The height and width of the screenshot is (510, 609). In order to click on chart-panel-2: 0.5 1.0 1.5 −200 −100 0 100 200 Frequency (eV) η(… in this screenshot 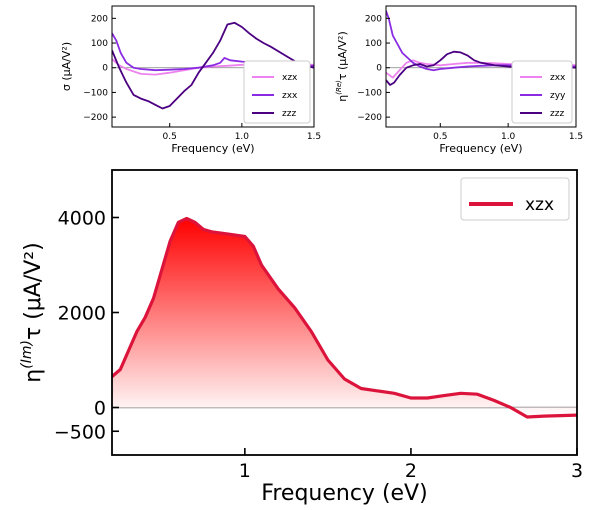, I will do `click(459, 80)`.